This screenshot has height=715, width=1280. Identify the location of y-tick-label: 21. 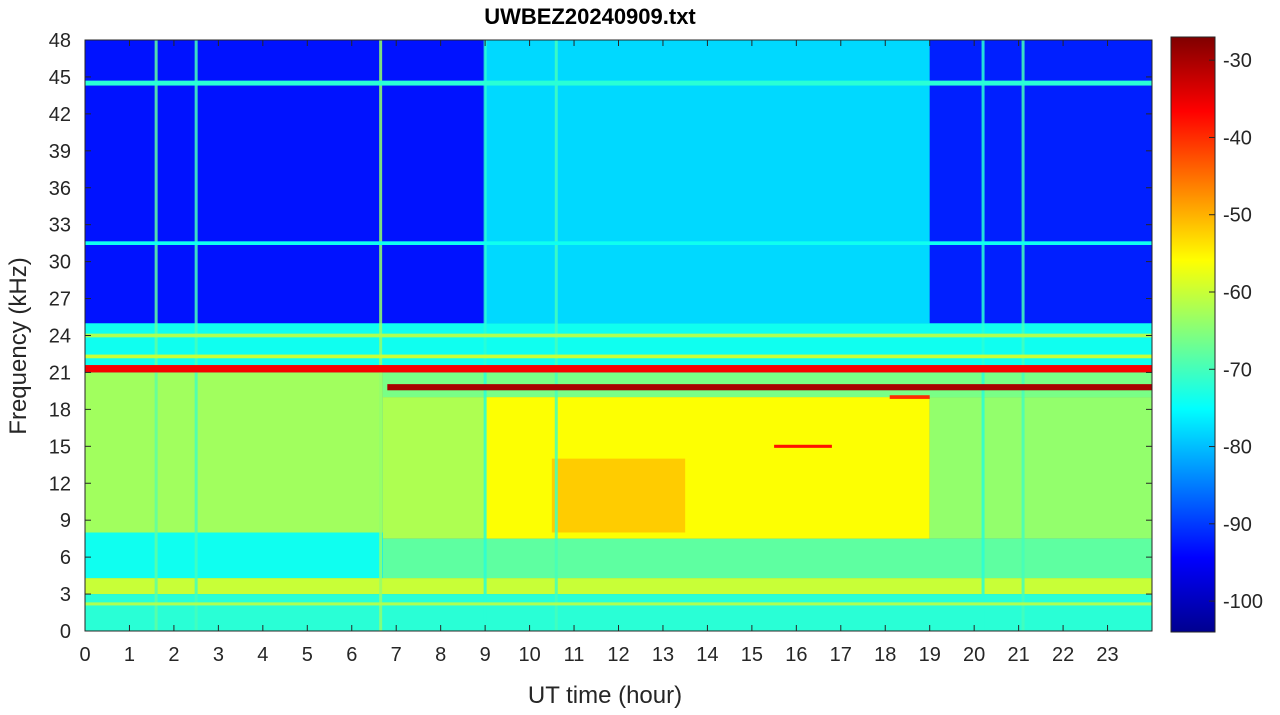
(60, 373).